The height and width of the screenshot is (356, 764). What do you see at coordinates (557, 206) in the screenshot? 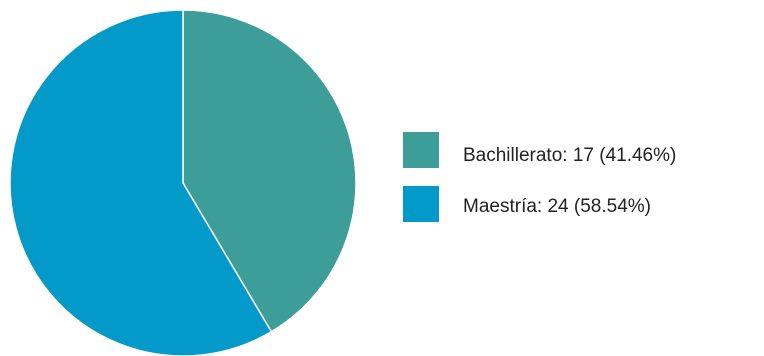
I see `legend-label-maestria: Maestría: 24 (58.54%)` at bounding box center [557, 206].